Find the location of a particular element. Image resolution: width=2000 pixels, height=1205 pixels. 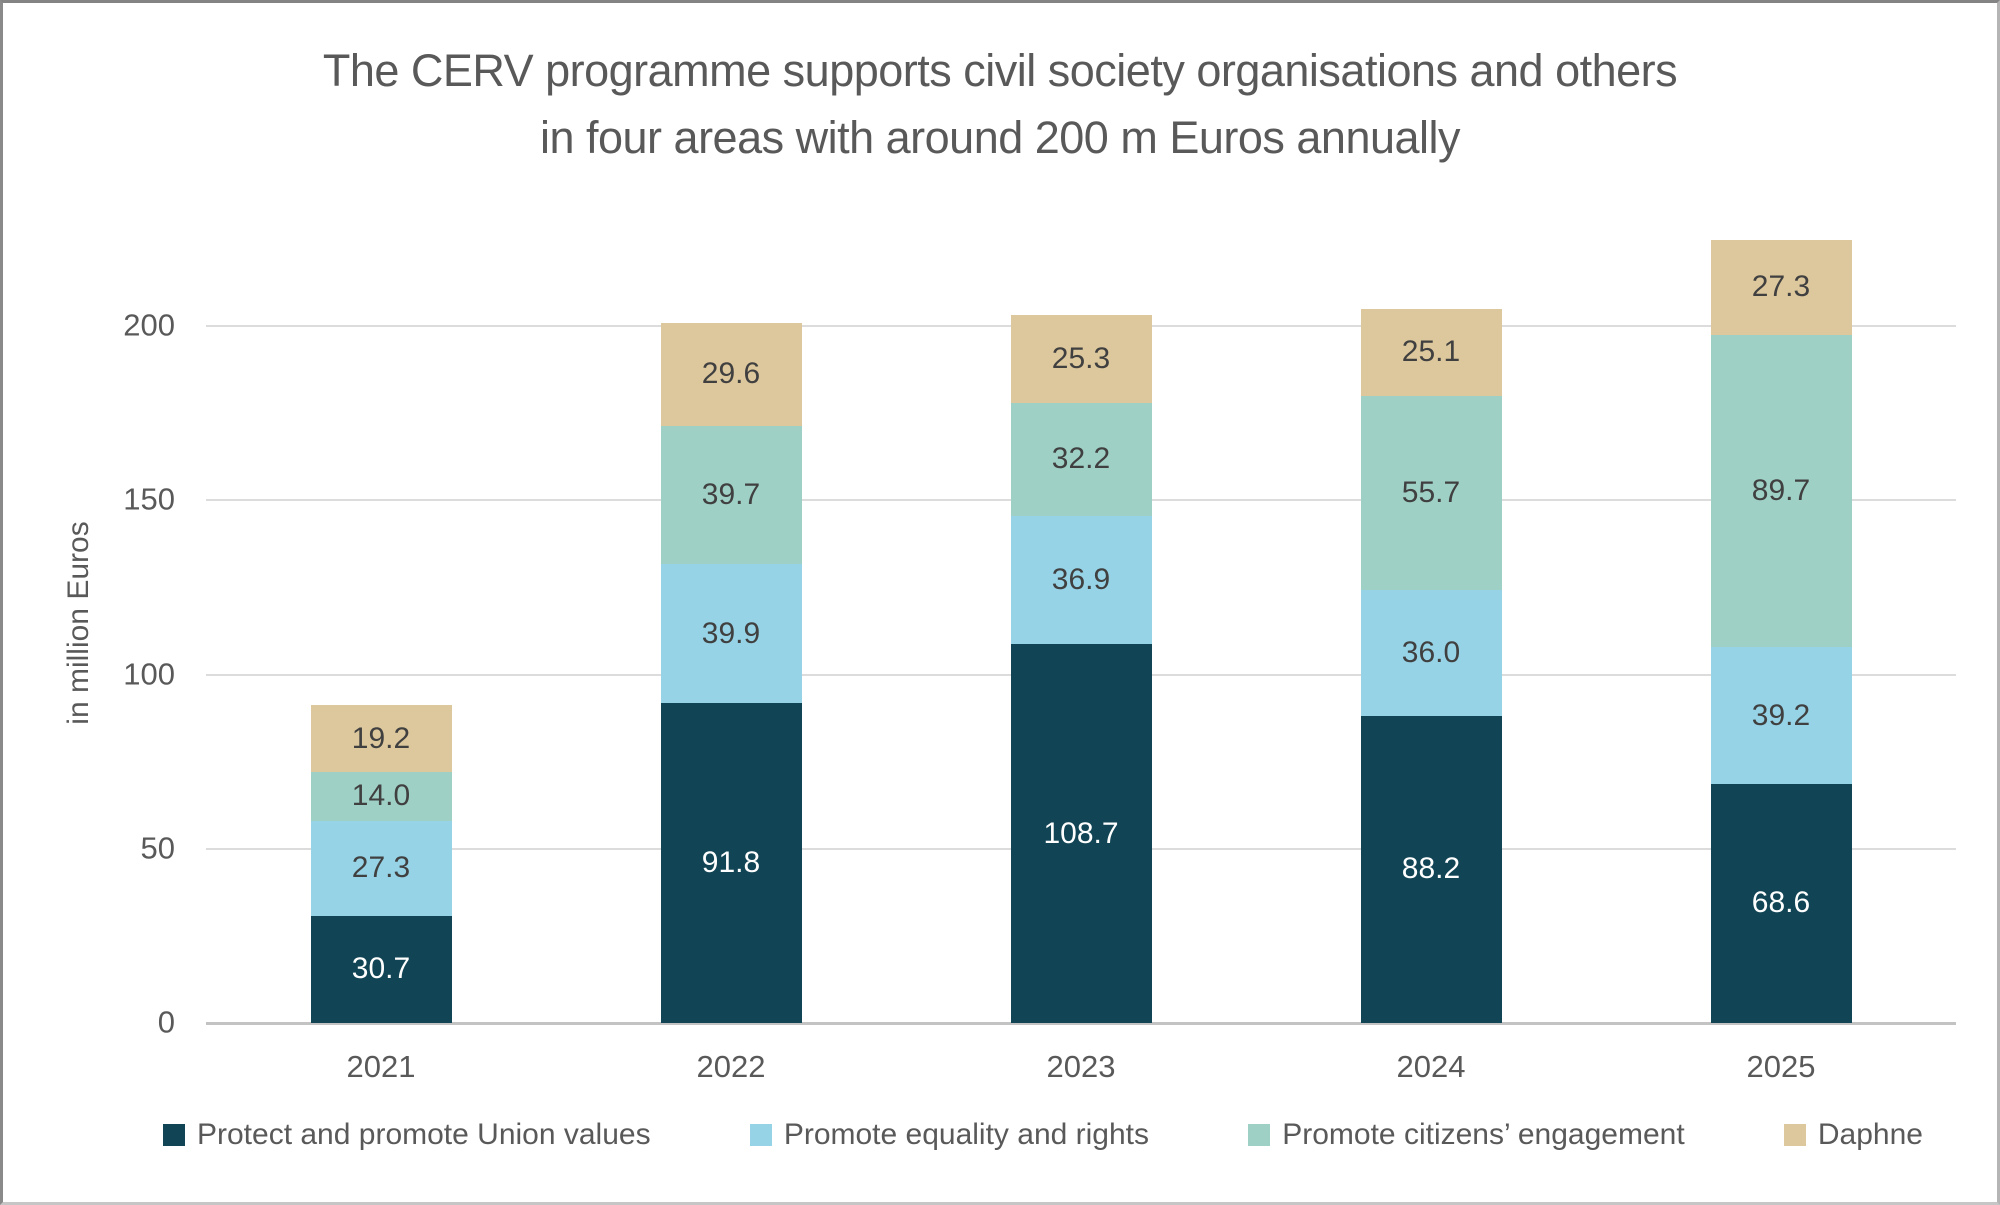

x-axis-label-2023: 2023 is located at coordinates (1081, 1066).